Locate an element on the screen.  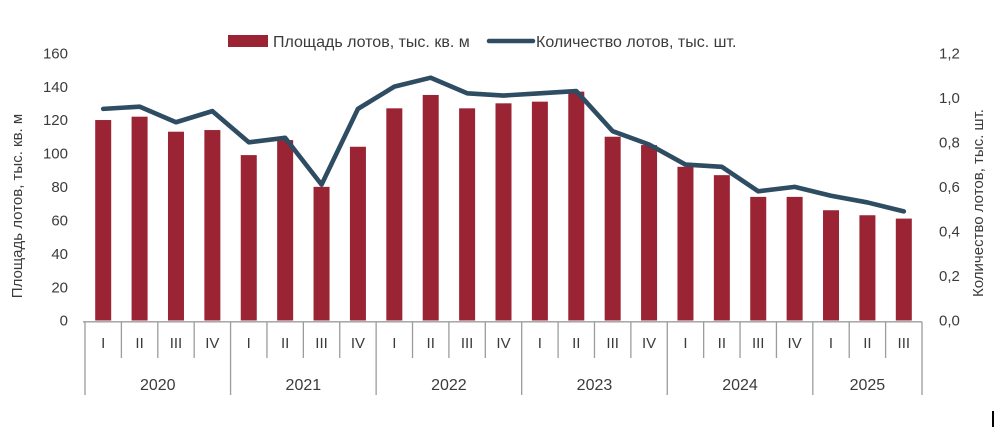
quarter-label-2023-III: III is located at coordinates (612, 343).